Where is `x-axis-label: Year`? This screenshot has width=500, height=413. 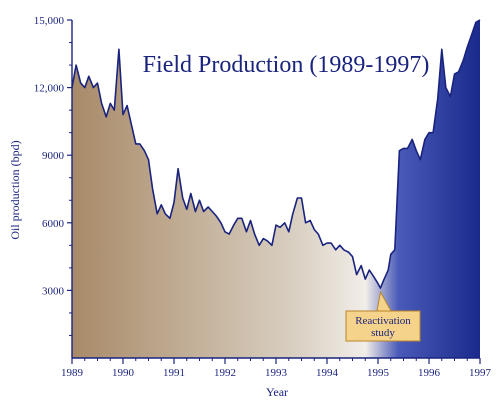 x-axis-label: Year is located at coordinates (277, 392).